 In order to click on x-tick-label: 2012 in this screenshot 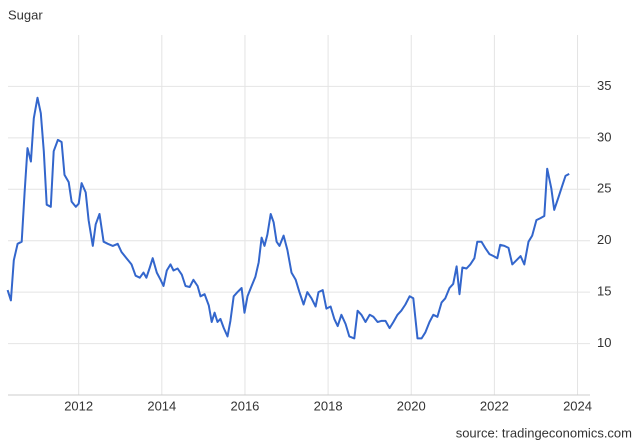, I will do `click(78, 405)`.